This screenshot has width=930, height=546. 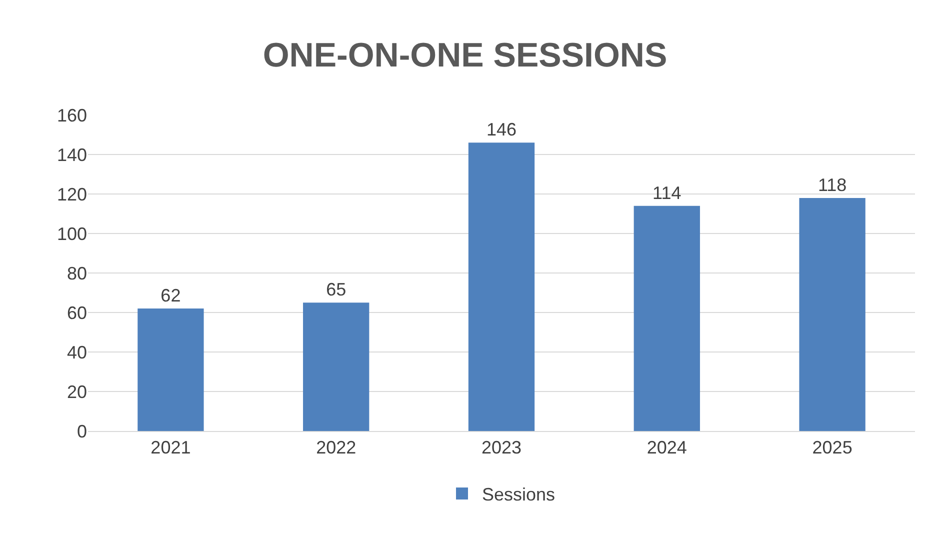 What do you see at coordinates (170, 448) in the screenshot?
I see `x-tick-label: 2021` at bounding box center [170, 448].